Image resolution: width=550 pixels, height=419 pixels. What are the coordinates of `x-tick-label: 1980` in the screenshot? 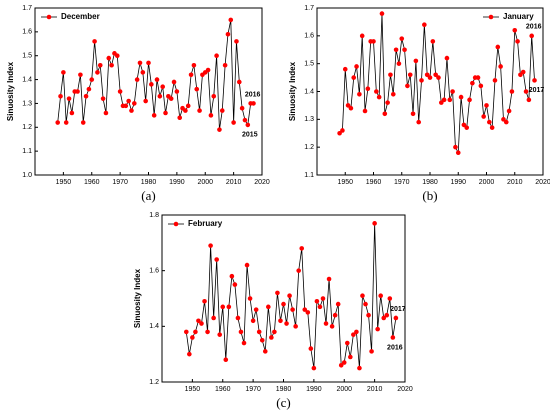 It's located at (284, 389).